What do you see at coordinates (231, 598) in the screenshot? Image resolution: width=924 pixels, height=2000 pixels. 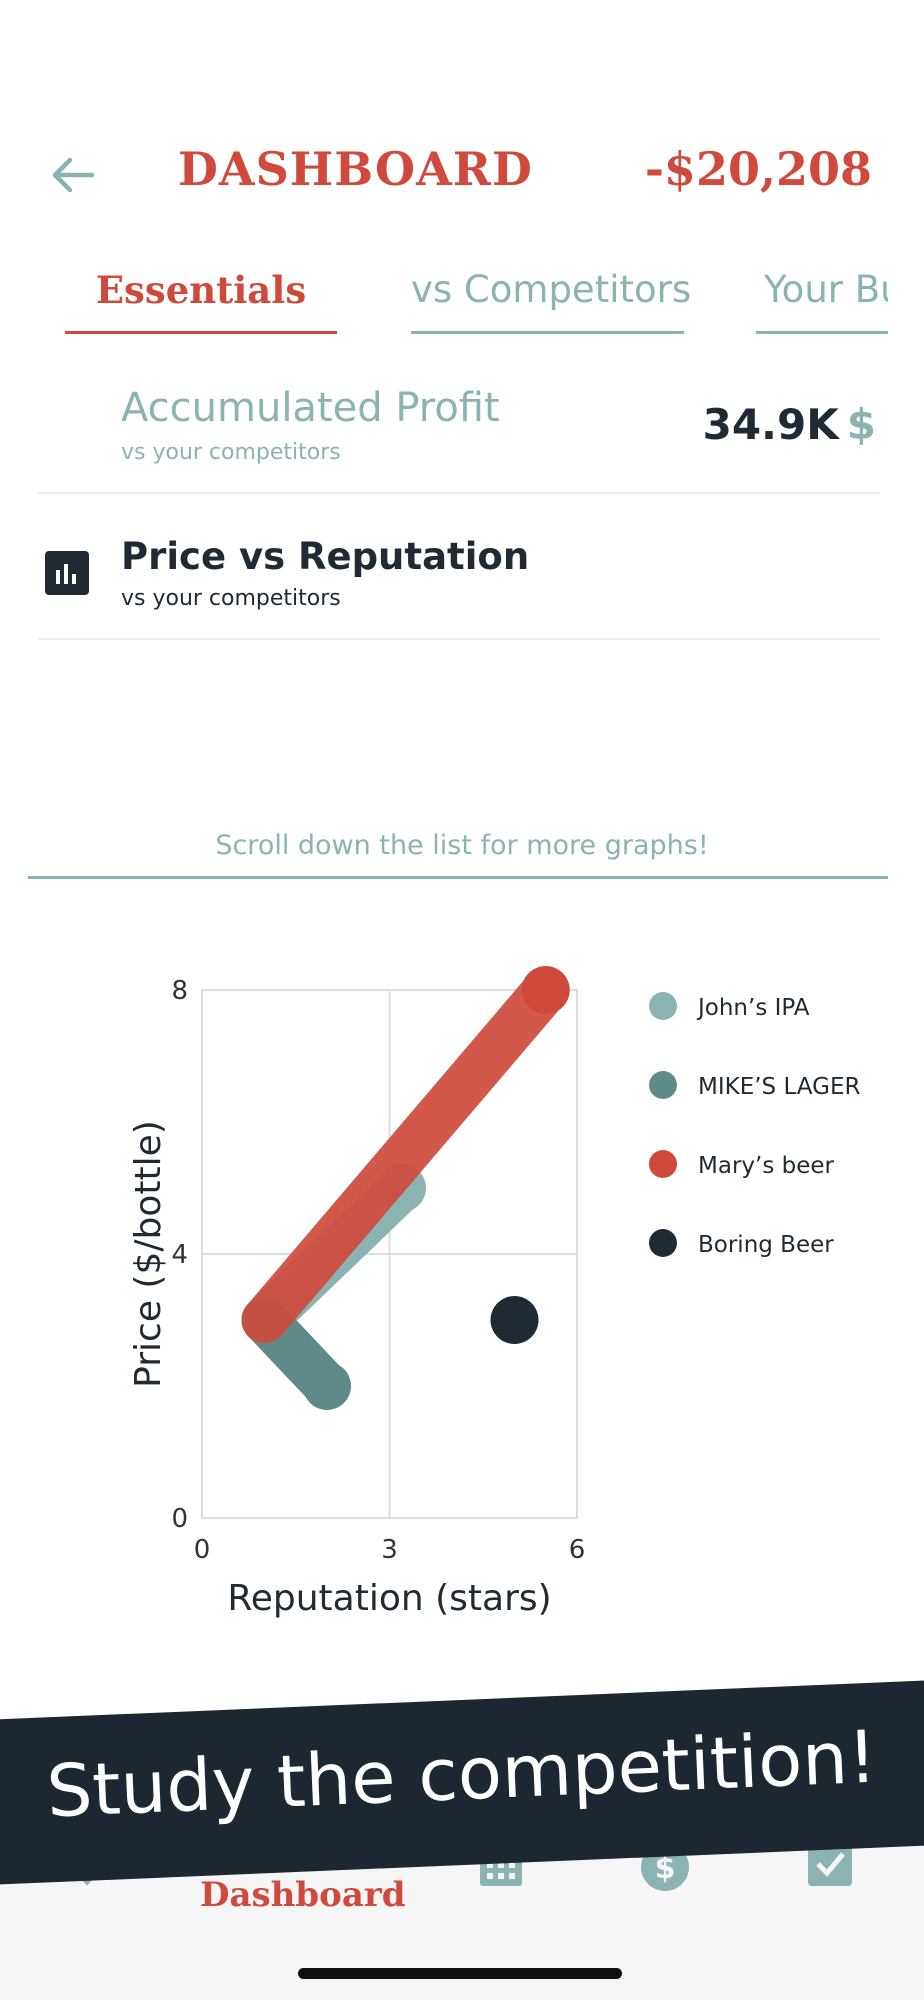 I see `price-vs-reputation-subtitle: vs your competitors` at bounding box center [231, 598].